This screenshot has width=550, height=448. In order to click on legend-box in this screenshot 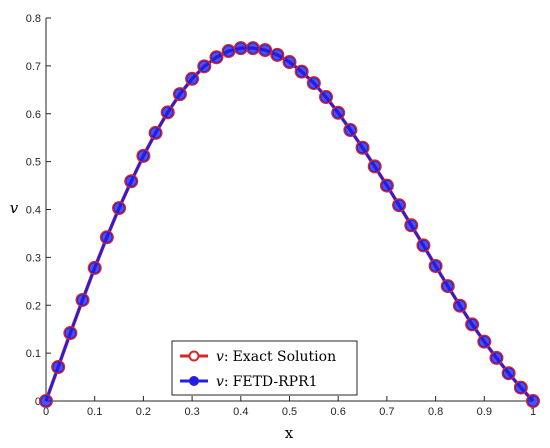, I will do `click(264, 368)`.